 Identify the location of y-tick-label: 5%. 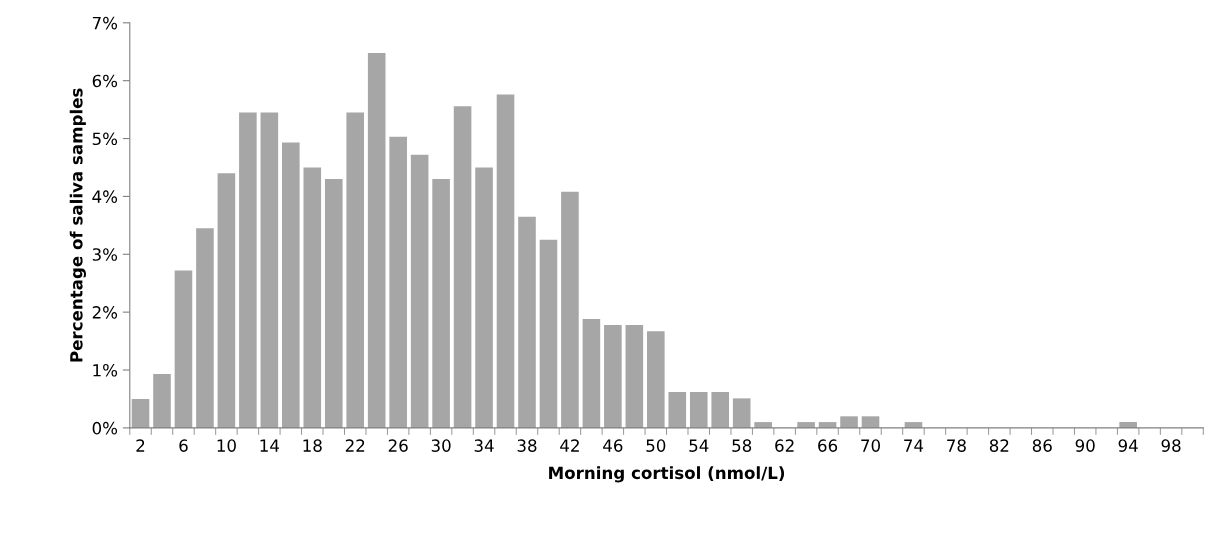
(105, 139).